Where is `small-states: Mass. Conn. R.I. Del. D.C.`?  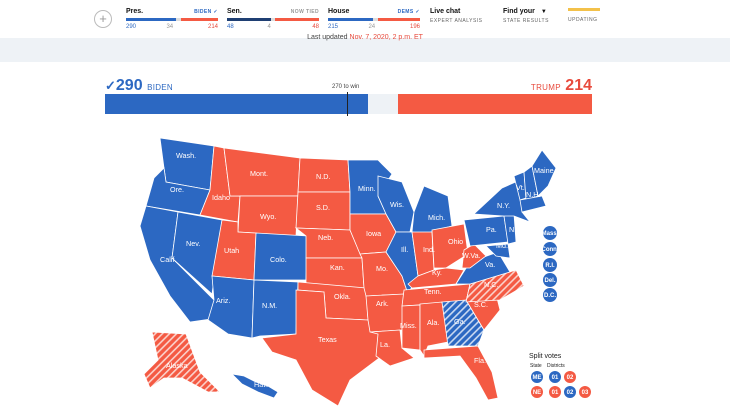
small-states: Mass. Conn. R.I. Del. D.C. is located at coordinates (550, 264).